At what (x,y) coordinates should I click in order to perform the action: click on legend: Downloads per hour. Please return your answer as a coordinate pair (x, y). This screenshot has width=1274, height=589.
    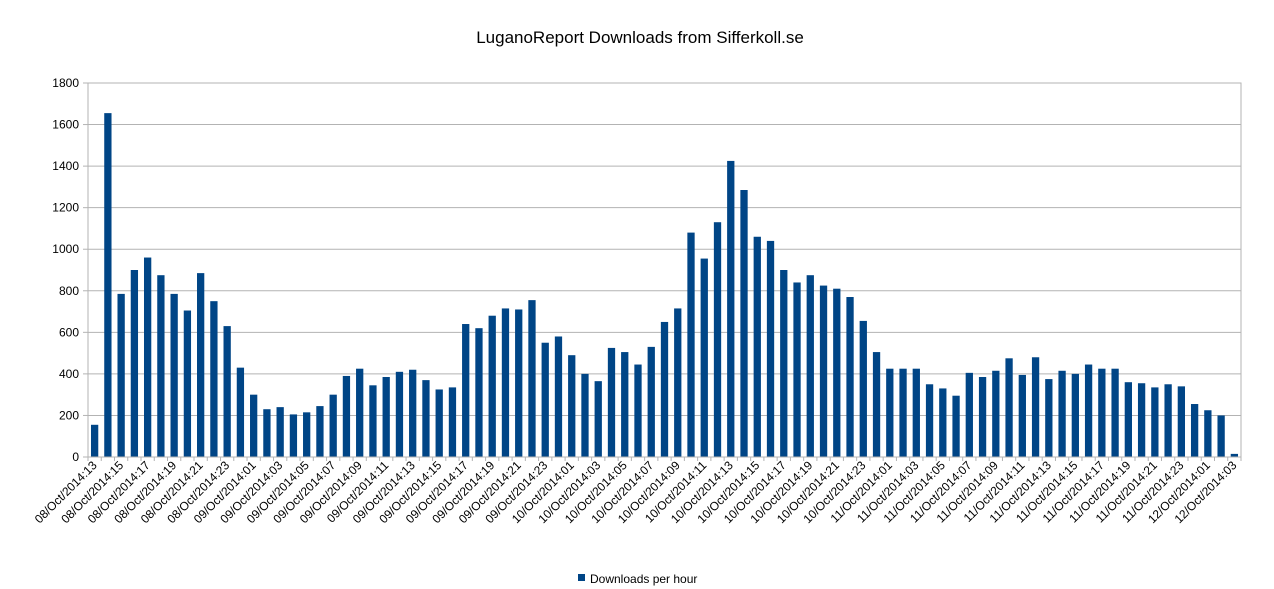
    Looking at the image, I should click on (637, 579).